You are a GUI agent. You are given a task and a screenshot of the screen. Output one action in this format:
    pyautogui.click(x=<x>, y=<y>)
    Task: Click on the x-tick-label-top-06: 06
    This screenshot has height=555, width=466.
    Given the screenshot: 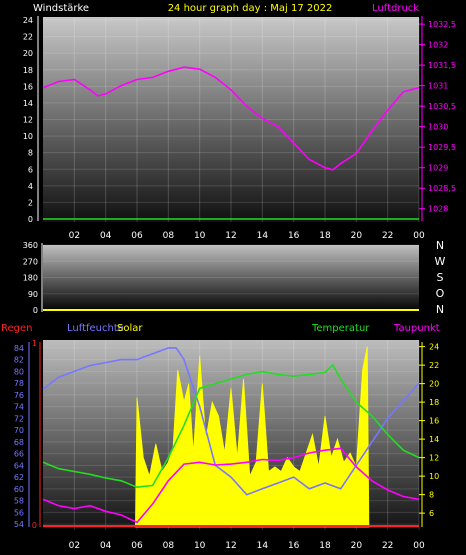 What is the action you would take?
    pyautogui.click(x=137, y=236)
    